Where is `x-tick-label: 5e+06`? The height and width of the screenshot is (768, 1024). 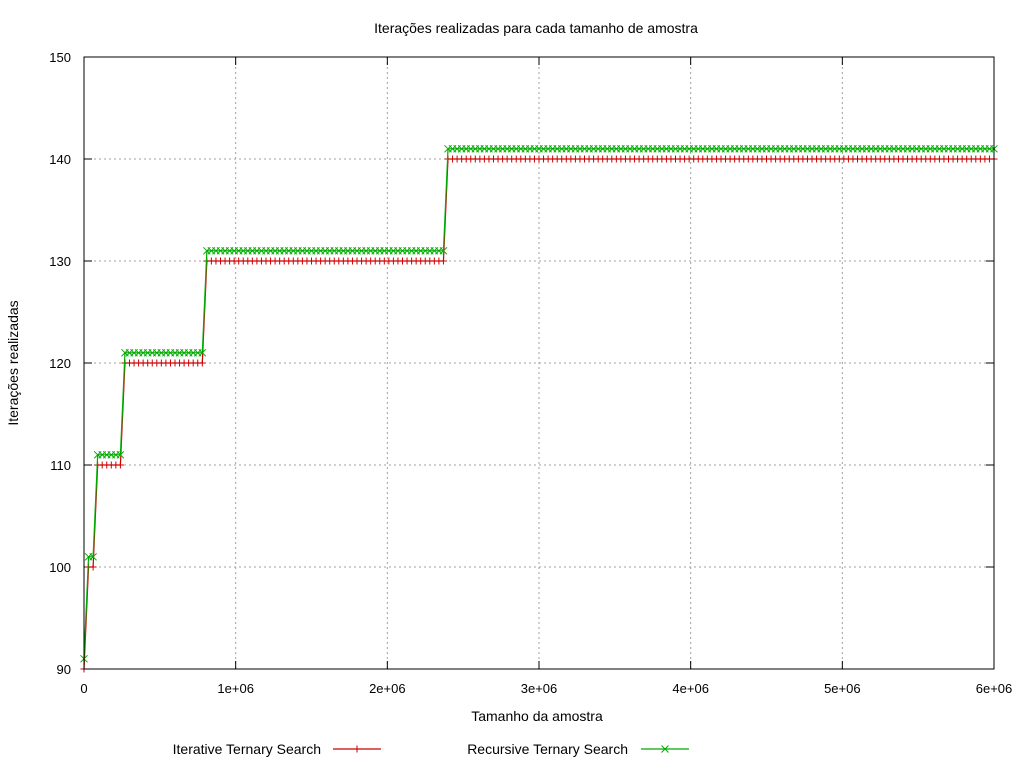
x-tick-label: 5e+06 is located at coordinates (842, 688).